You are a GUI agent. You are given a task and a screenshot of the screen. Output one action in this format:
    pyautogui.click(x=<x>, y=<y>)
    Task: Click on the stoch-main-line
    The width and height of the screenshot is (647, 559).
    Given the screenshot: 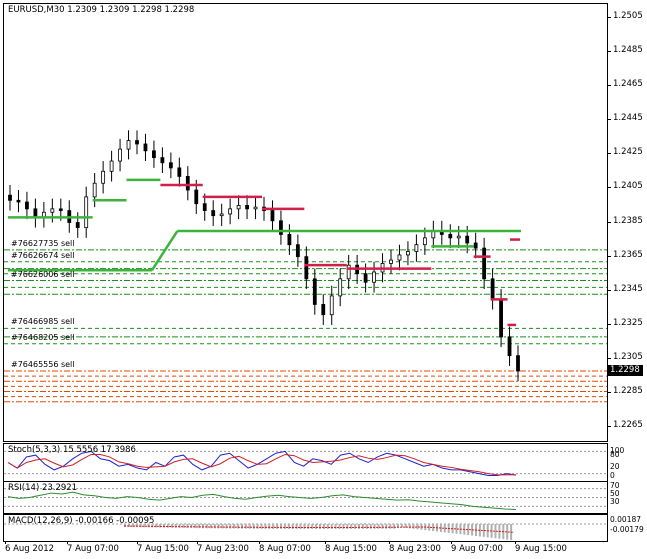 What is the action you would take?
    pyautogui.click(x=262, y=463)
    